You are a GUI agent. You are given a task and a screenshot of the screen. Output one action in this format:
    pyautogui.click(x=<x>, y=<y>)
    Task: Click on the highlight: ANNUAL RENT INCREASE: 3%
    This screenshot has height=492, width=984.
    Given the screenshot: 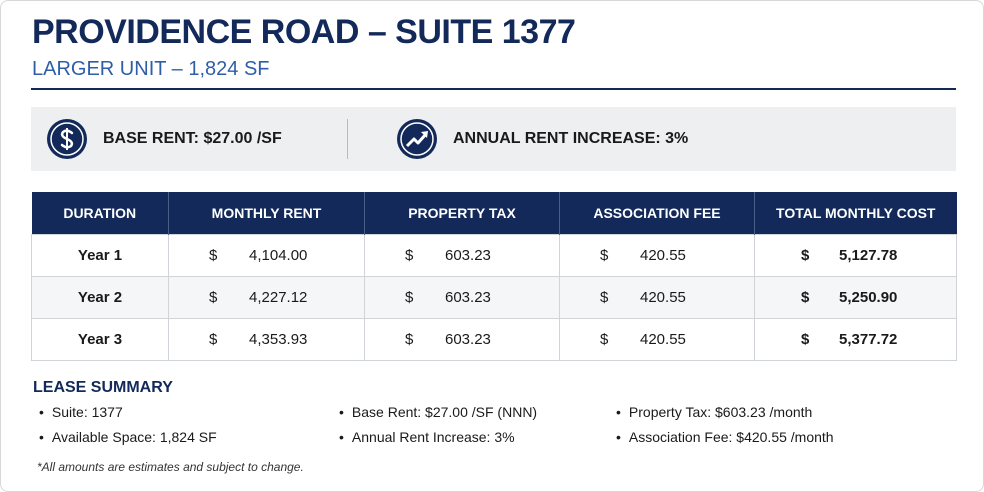 What is the action you would take?
    pyautogui.click(x=542, y=139)
    